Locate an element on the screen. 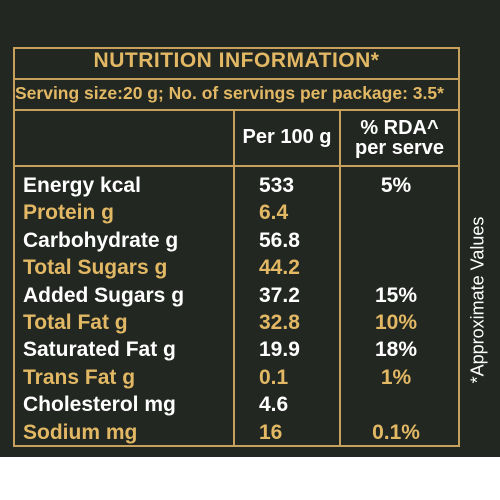  nutrient-row: Energy kcal 533 5% is located at coordinates (230, 185).